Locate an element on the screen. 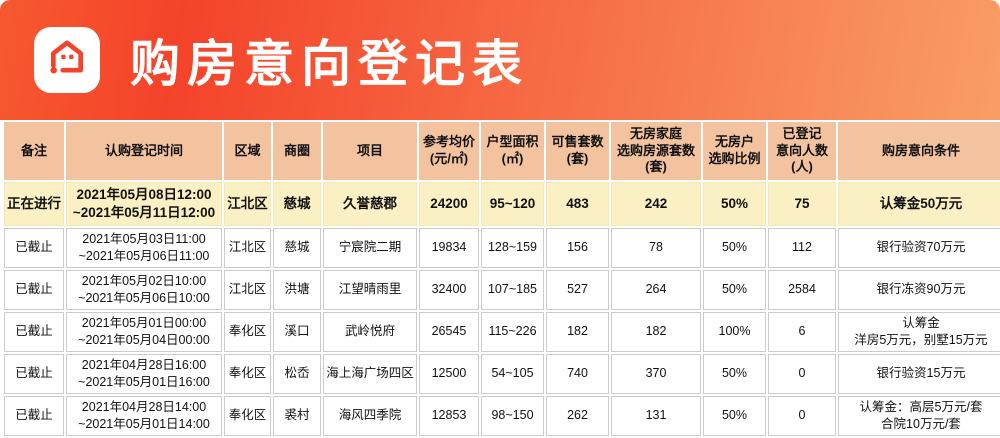 The width and height of the screenshot is (1000, 438). house-icon is located at coordinates (67, 60).